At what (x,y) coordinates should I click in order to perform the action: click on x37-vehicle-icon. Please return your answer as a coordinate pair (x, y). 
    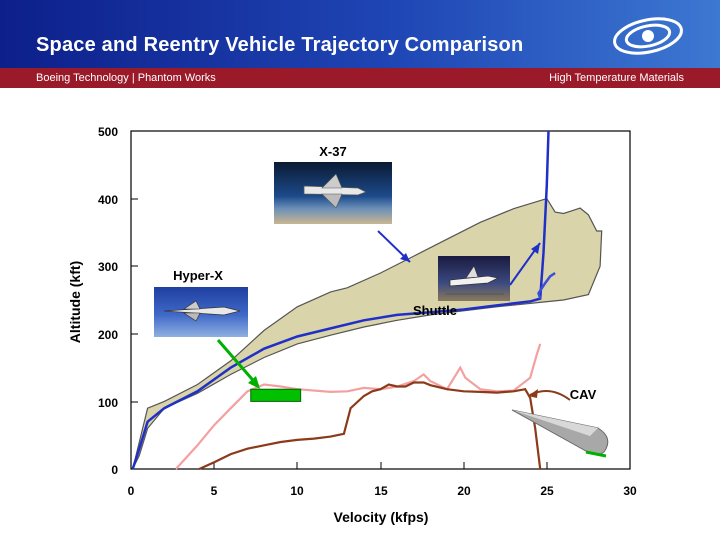
    Looking at the image, I should click on (335, 191).